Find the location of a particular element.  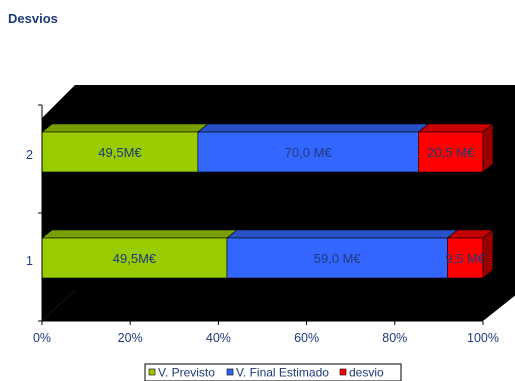

side-wall is located at coordinates (58, 203).